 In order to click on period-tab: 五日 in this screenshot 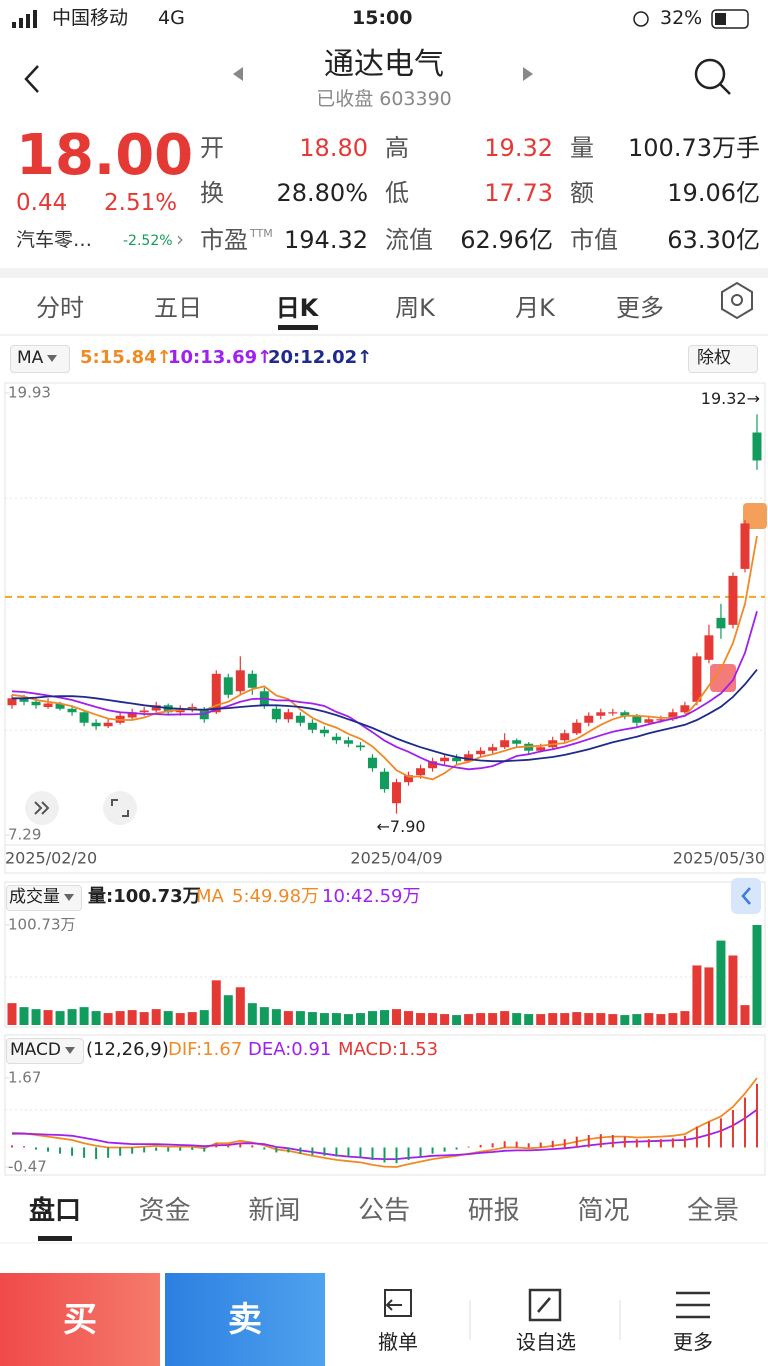, I will do `click(178, 308)`.